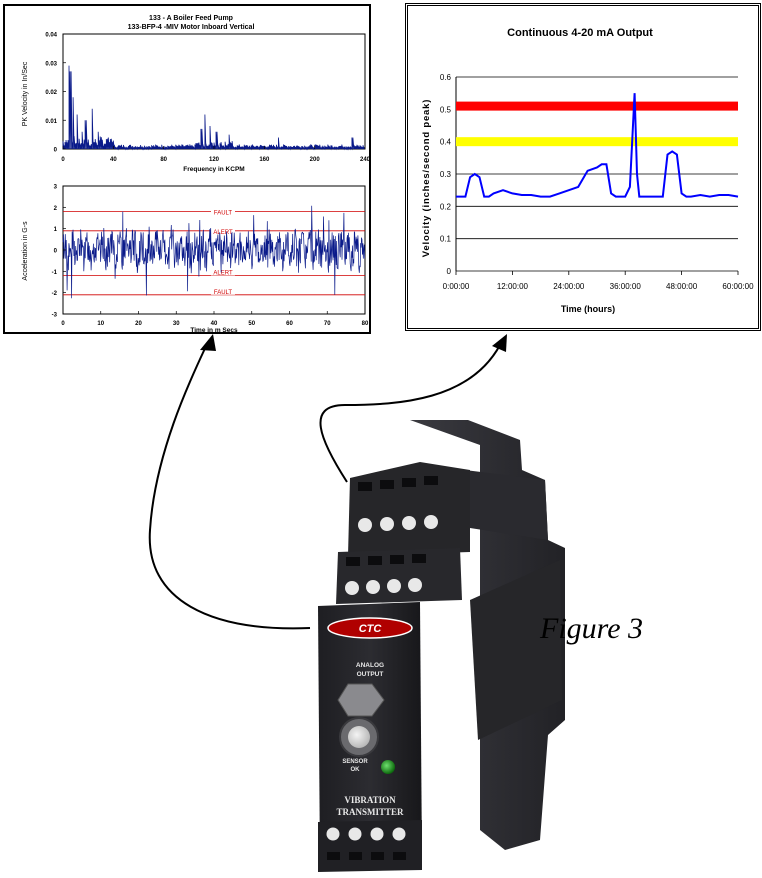  I want to click on waveform-x-label: Time in m Secs, so click(214, 330).